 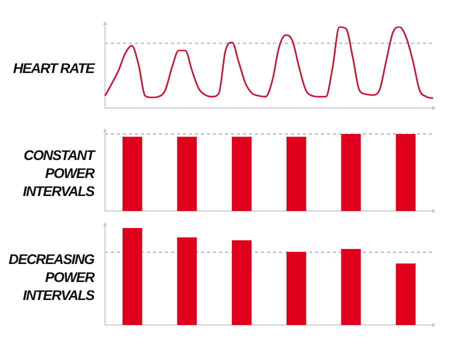 I want to click on y-axis-title: HEART RATE, so click(x=53, y=67).